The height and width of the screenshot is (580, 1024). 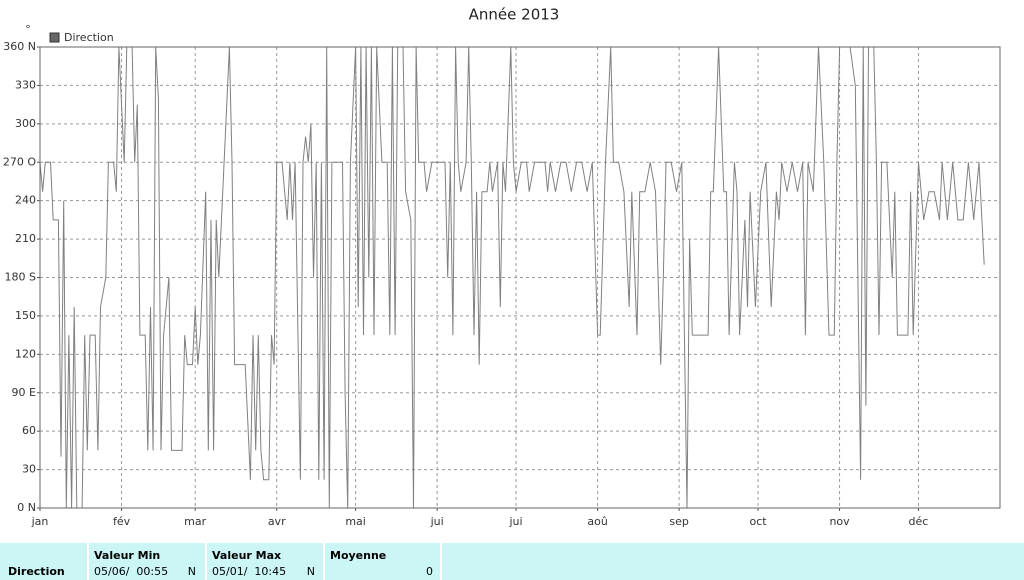 I want to click on y-axis-label: °, so click(x=28, y=29).